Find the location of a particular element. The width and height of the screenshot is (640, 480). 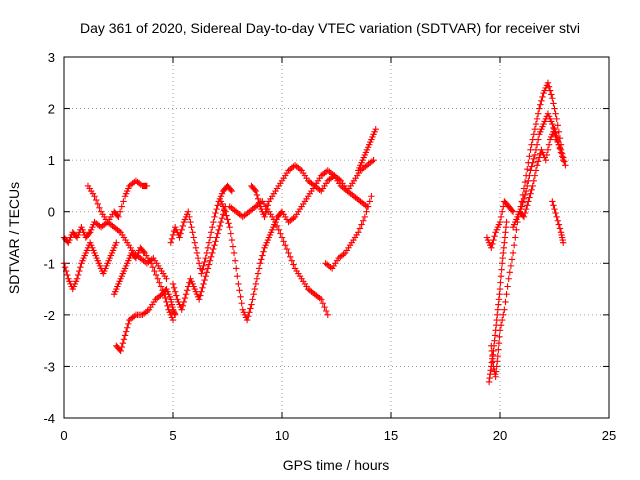

series-s11 is located at coordinates (327, 191).